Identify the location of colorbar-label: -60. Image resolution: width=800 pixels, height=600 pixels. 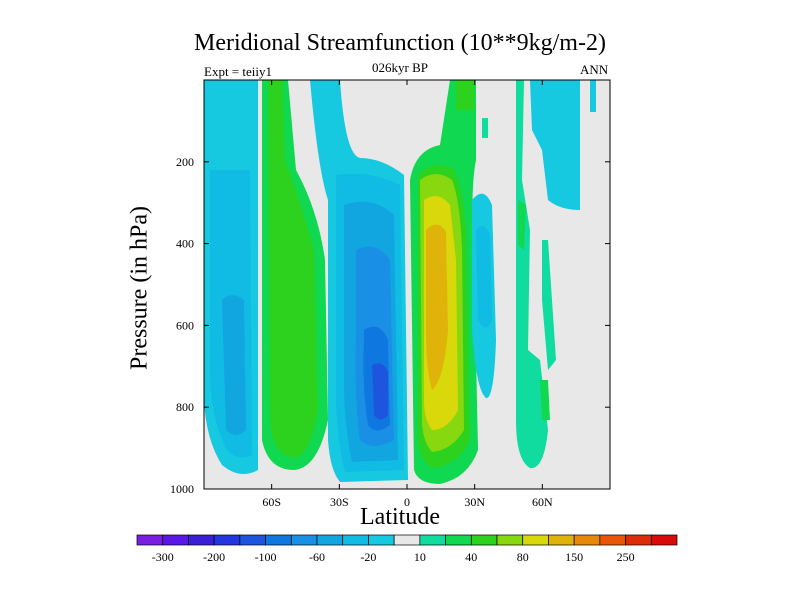
(317, 557).